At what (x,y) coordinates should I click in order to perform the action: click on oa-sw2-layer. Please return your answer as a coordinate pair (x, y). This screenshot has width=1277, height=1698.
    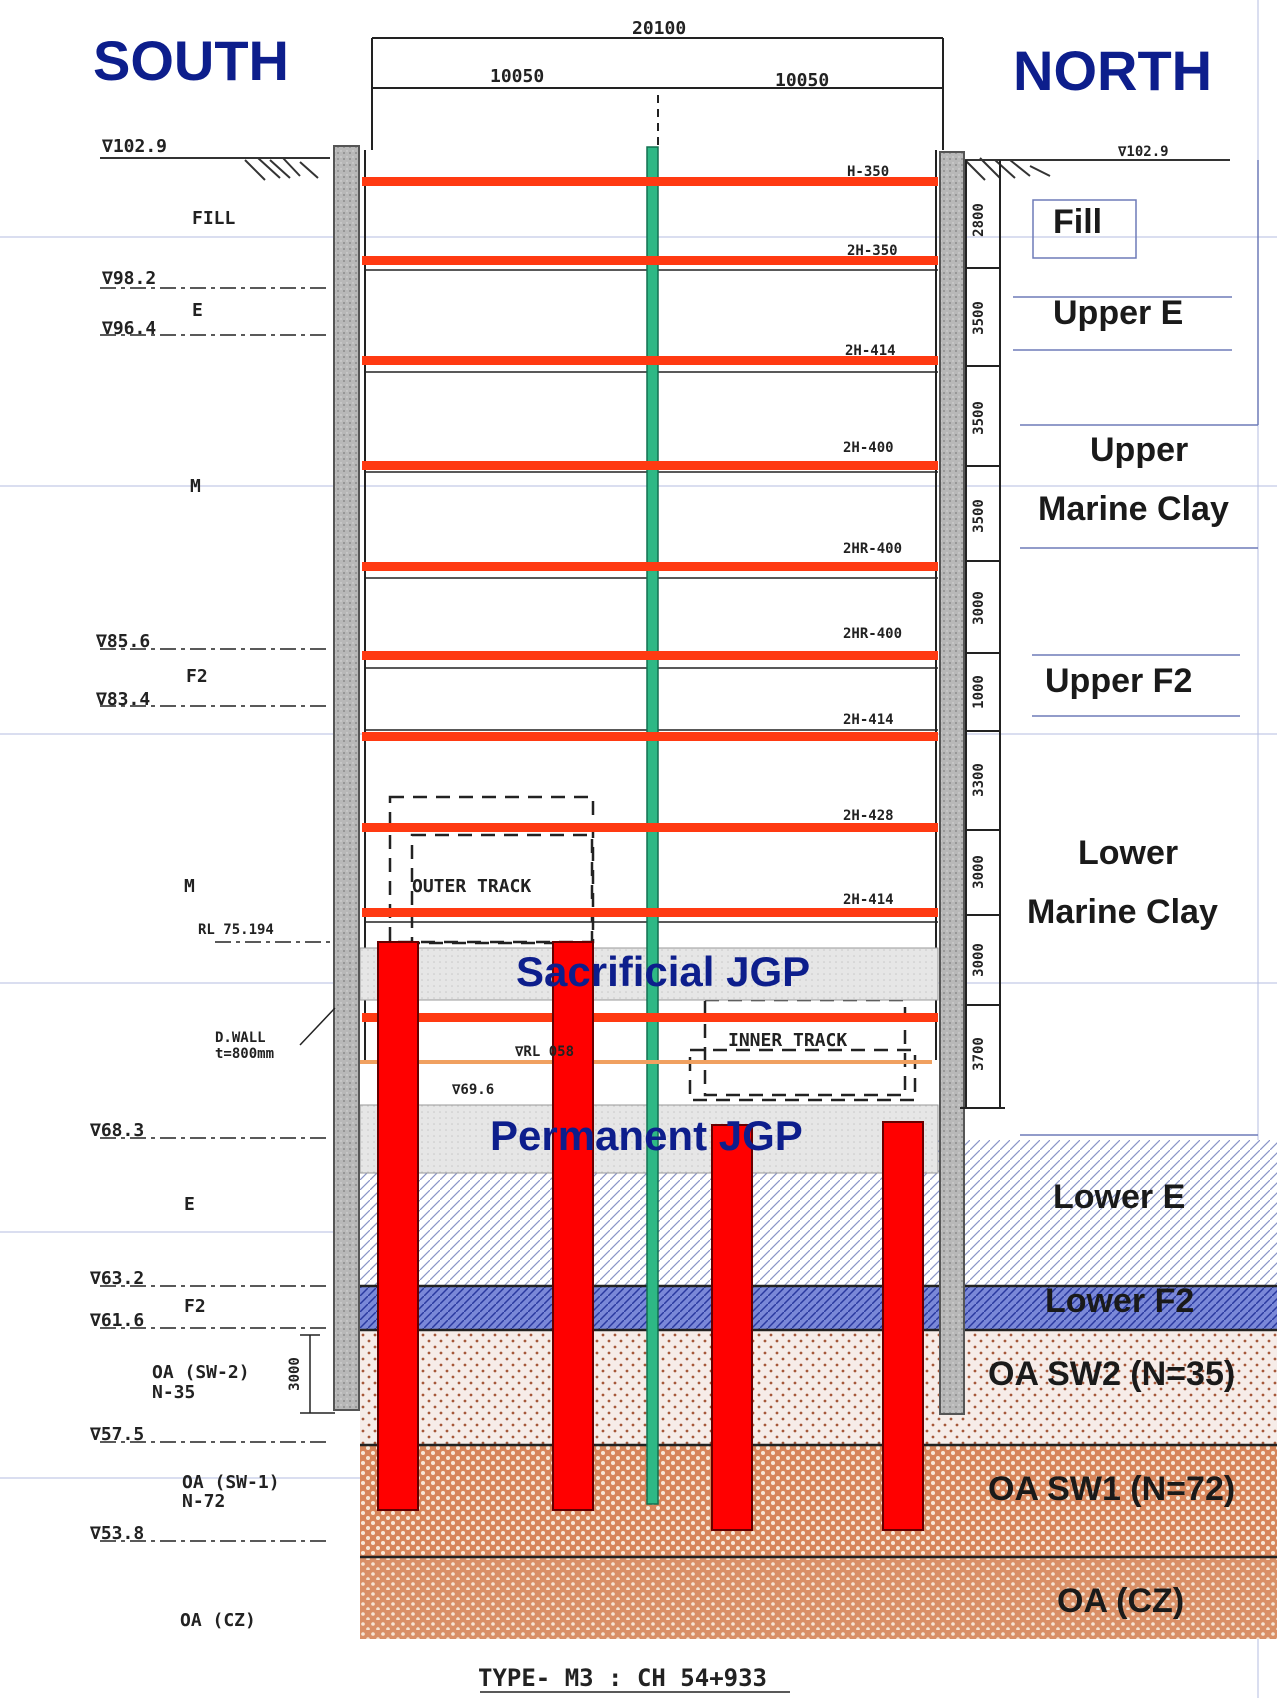
    Looking at the image, I should click on (818, 1387).